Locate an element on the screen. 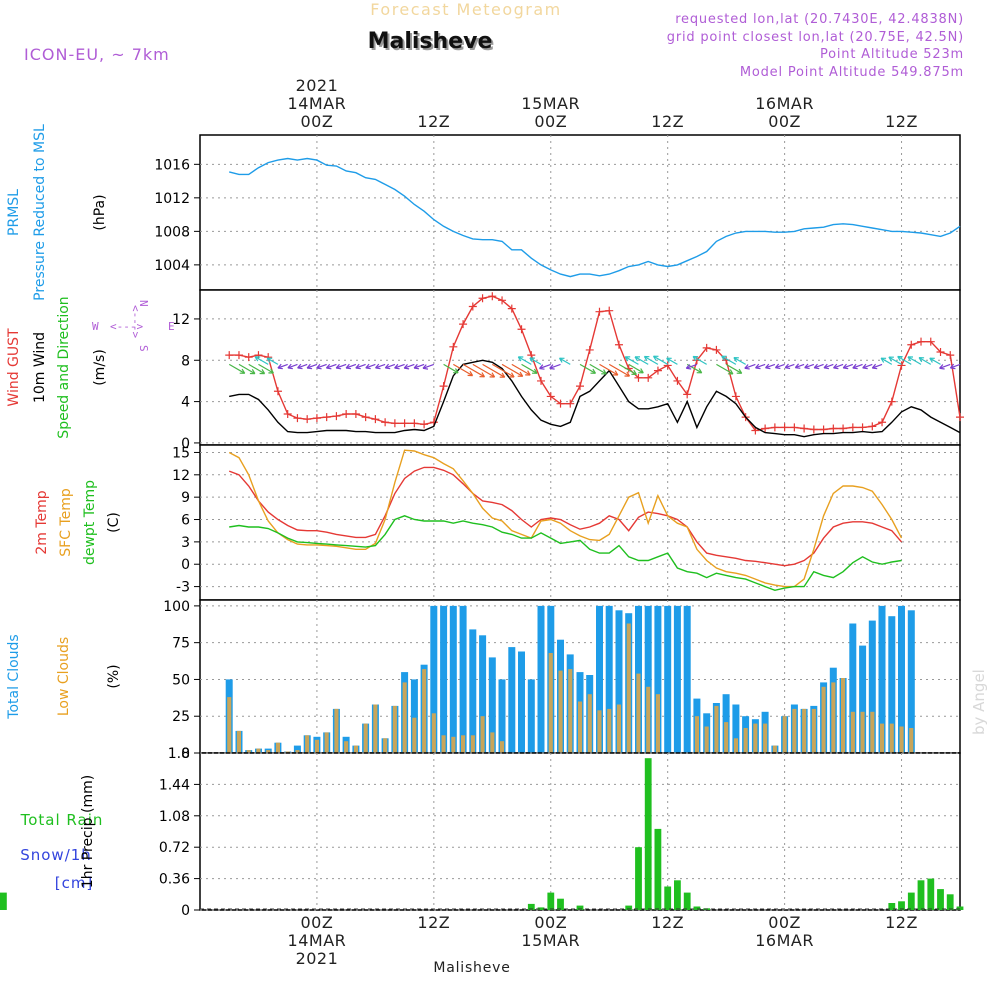 This screenshot has height=1000, width=1000. time-label-top: 00Z is located at coordinates (317, 121).